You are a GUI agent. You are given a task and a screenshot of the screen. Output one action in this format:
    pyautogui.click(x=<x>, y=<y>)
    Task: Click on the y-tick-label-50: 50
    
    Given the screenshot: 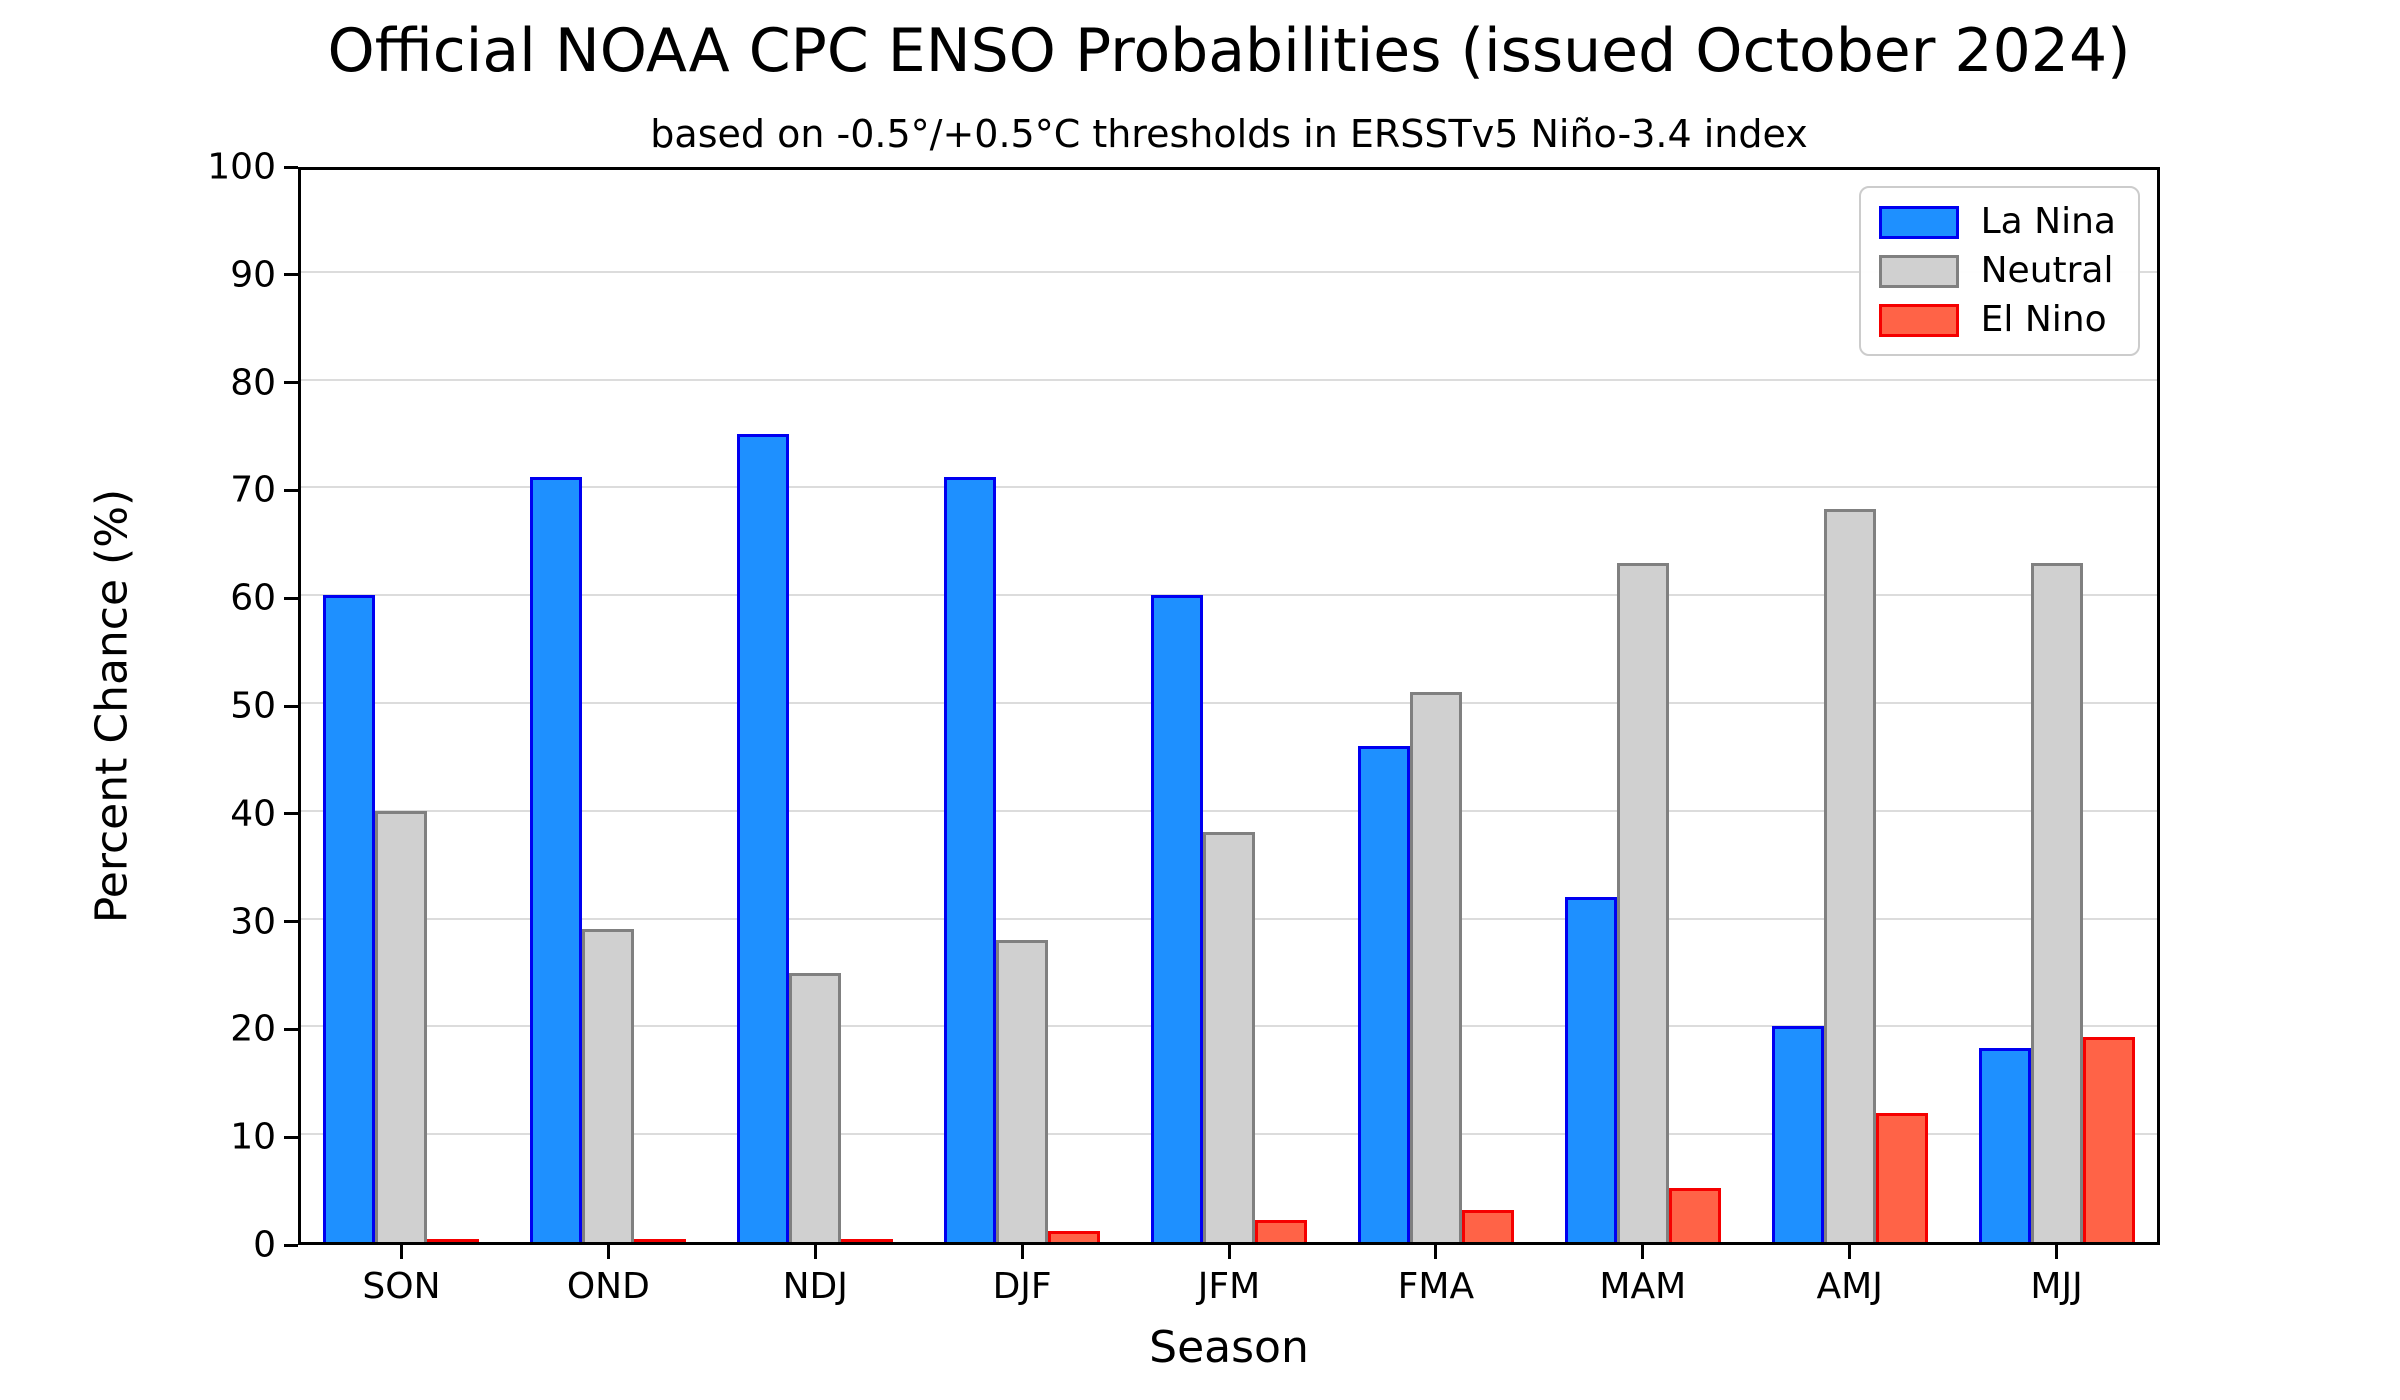 What is the action you would take?
    pyautogui.click(x=253, y=706)
    